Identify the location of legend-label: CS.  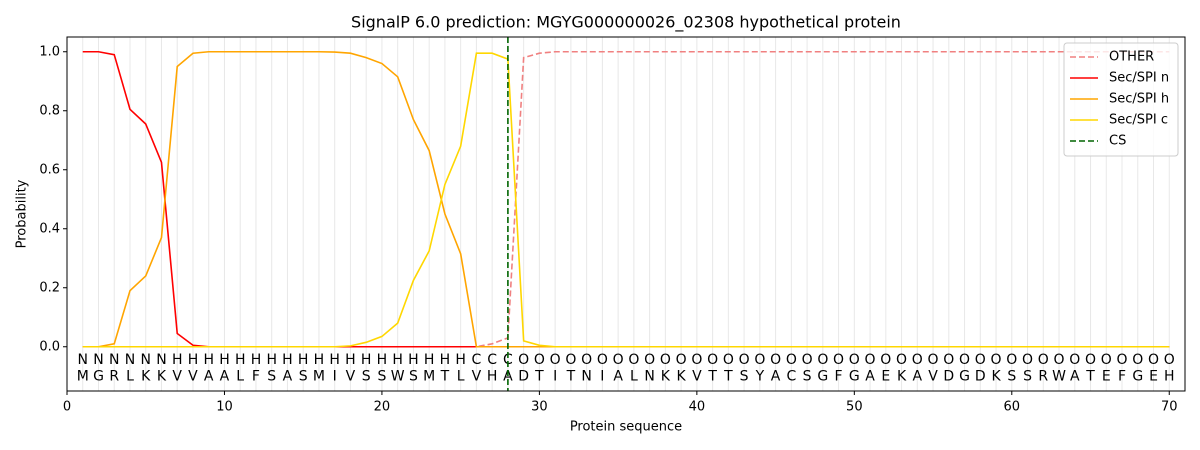
(1117, 141).